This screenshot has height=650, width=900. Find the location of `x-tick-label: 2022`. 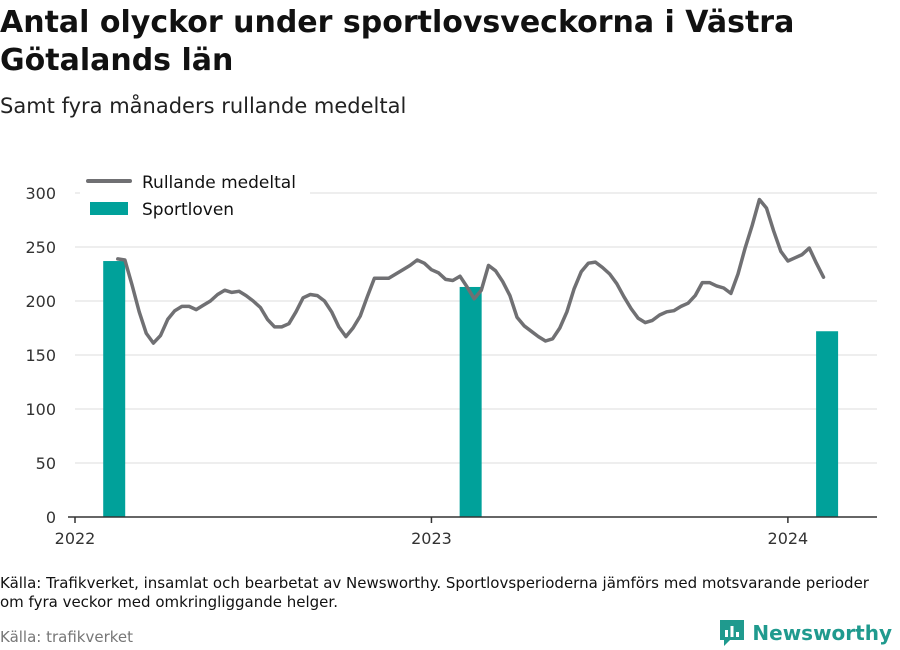

x-tick-label: 2022 is located at coordinates (75, 538).